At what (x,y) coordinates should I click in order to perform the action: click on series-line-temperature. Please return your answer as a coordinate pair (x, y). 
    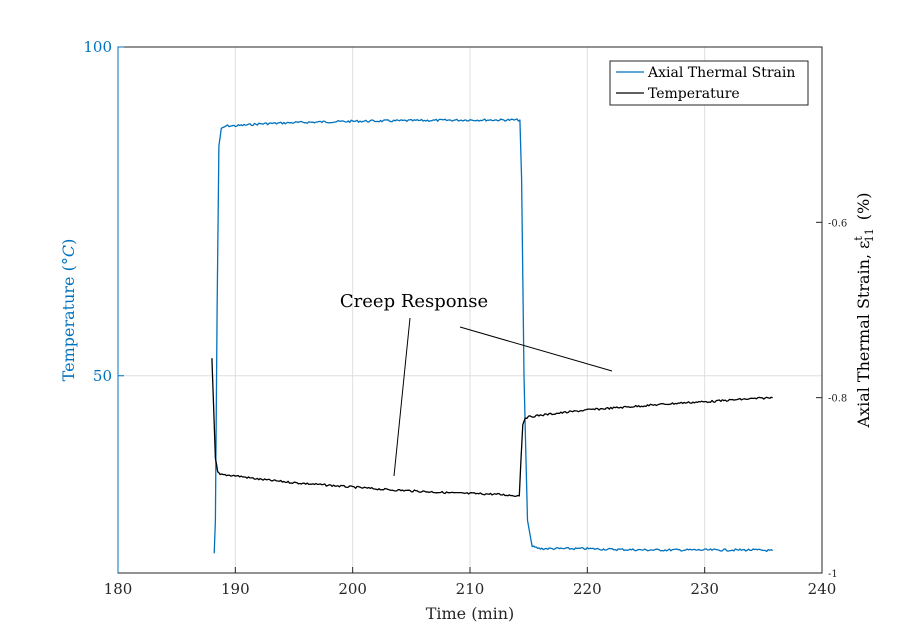
    Looking at the image, I should click on (492, 428).